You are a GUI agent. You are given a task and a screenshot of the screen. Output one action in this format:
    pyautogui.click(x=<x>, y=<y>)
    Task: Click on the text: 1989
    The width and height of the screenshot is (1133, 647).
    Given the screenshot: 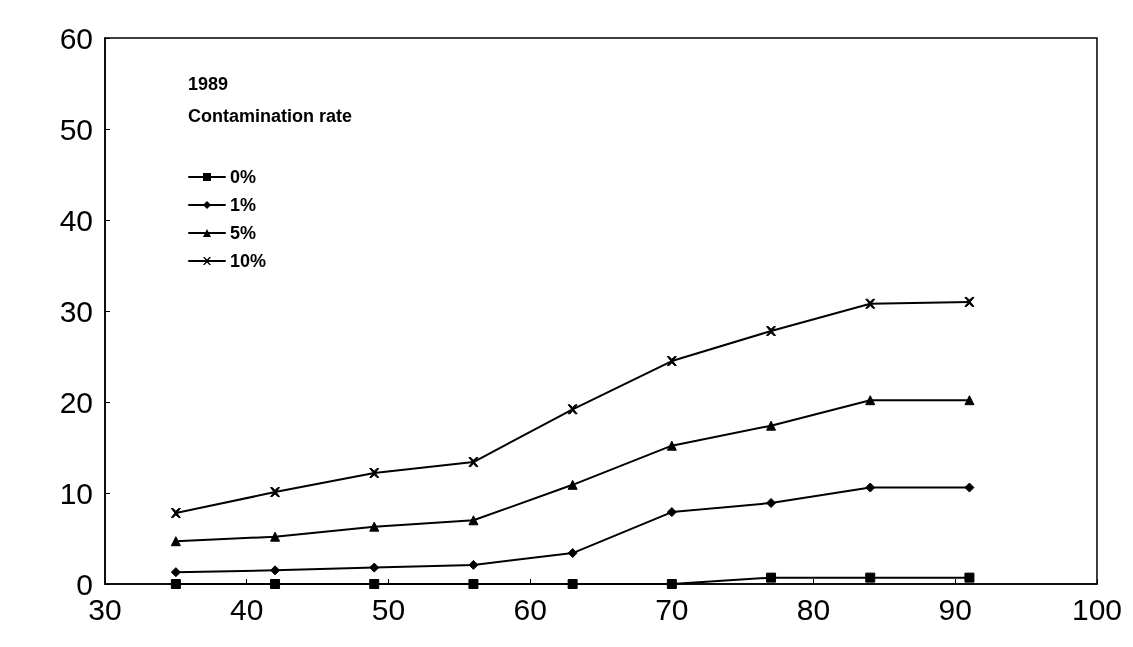 What is the action you would take?
    pyautogui.click(x=208, y=84)
    